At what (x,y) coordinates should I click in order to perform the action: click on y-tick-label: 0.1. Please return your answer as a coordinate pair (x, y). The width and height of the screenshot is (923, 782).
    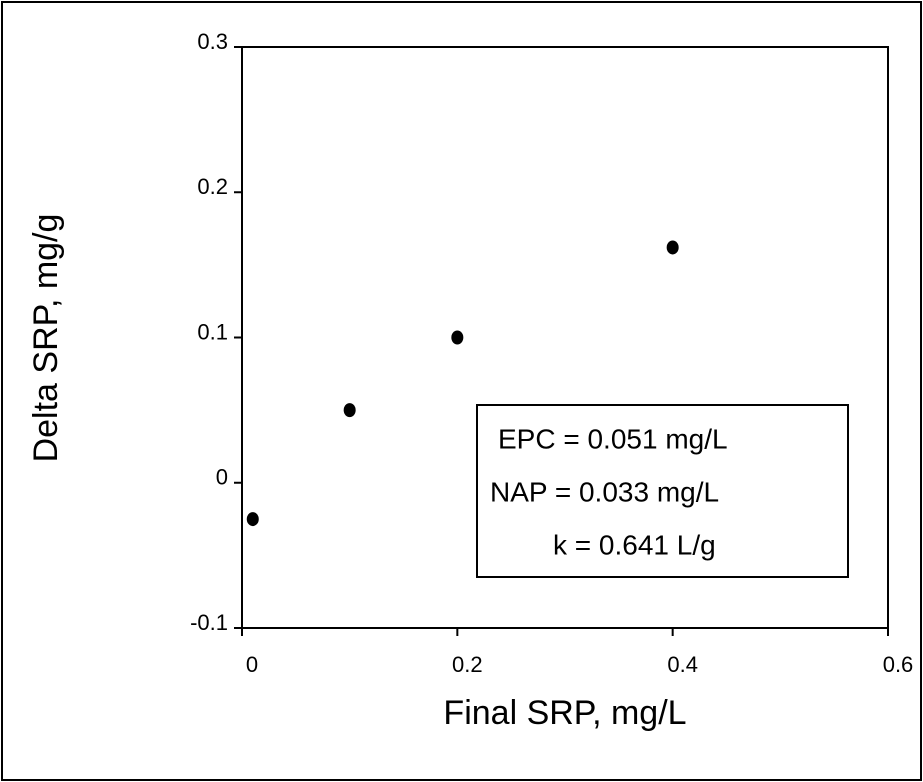
    Looking at the image, I should click on (212, 331).